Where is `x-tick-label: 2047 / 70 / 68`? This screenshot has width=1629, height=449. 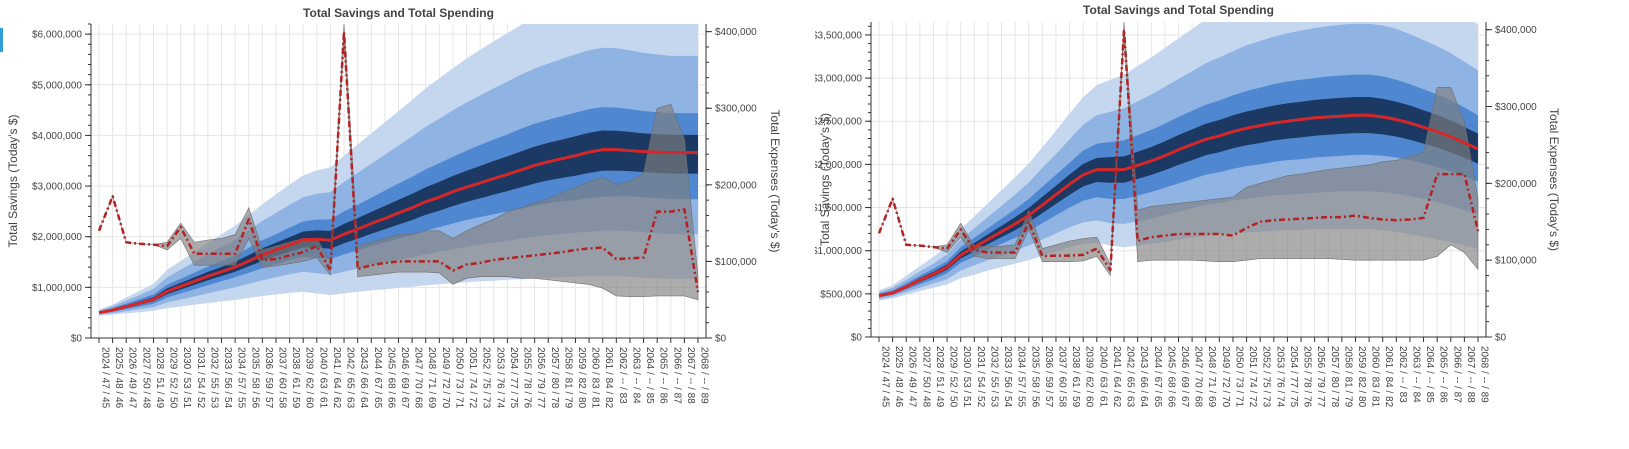 x-tick-label: 2047 / 70 / 68 is located at coordinates (418, 378).